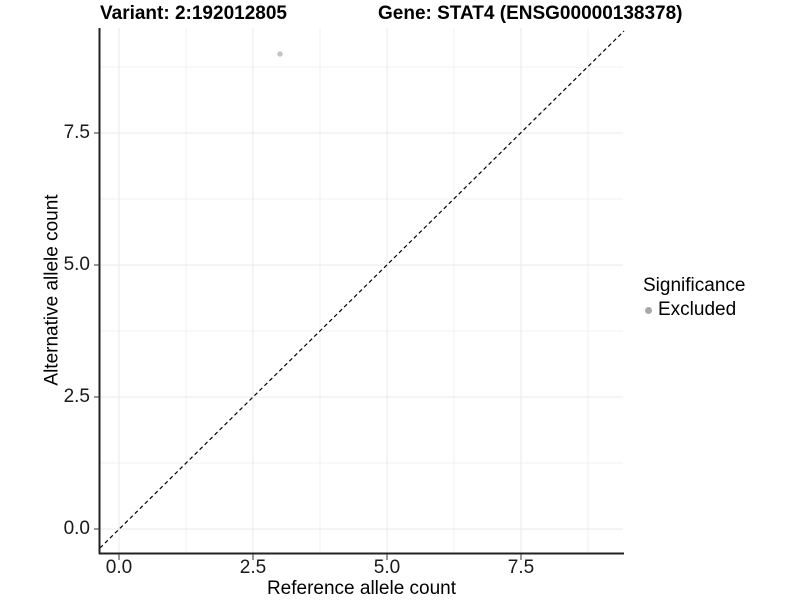 The height and width of the screenshot is (600, 800). I want to click on y-axis-title: Alternative allele count, so click(52, 290).